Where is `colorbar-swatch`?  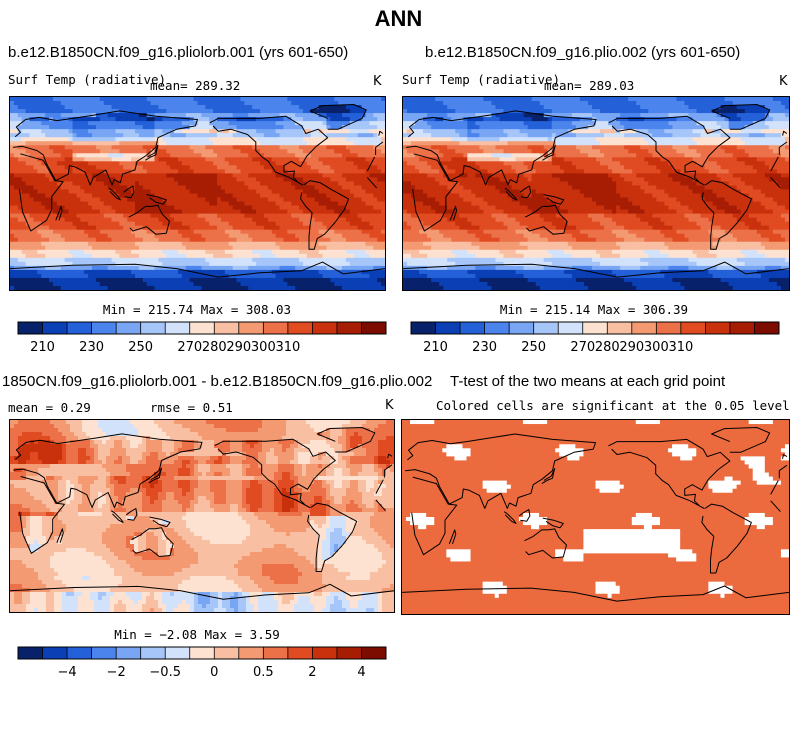
colorbar-swatch is located at coordinates (202, 328).